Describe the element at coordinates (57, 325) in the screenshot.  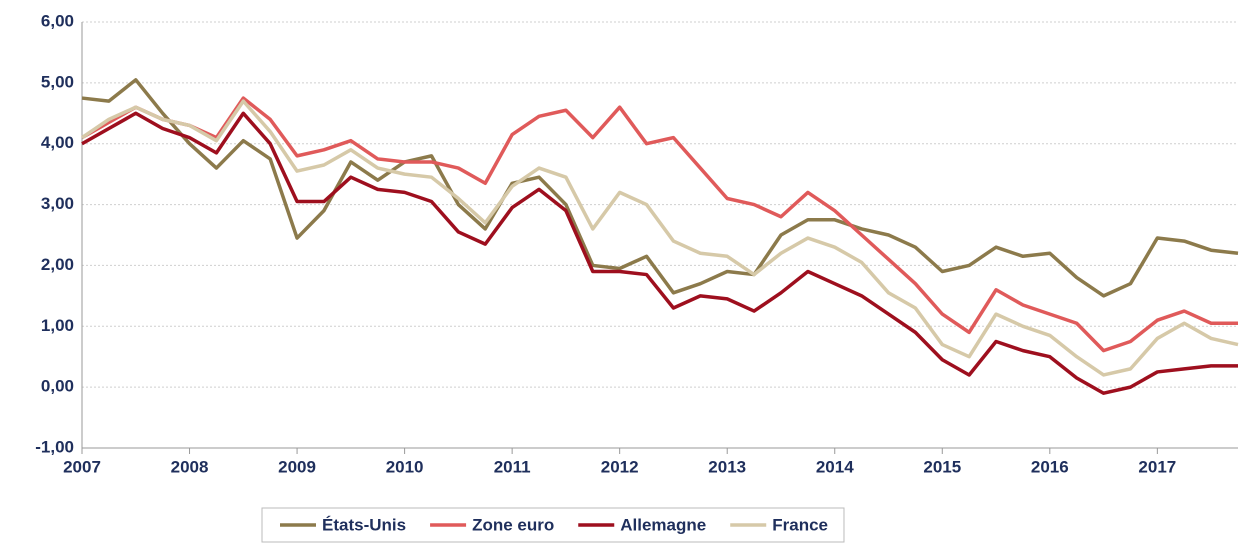
I see `y-tick-label: 1,00` at that location.